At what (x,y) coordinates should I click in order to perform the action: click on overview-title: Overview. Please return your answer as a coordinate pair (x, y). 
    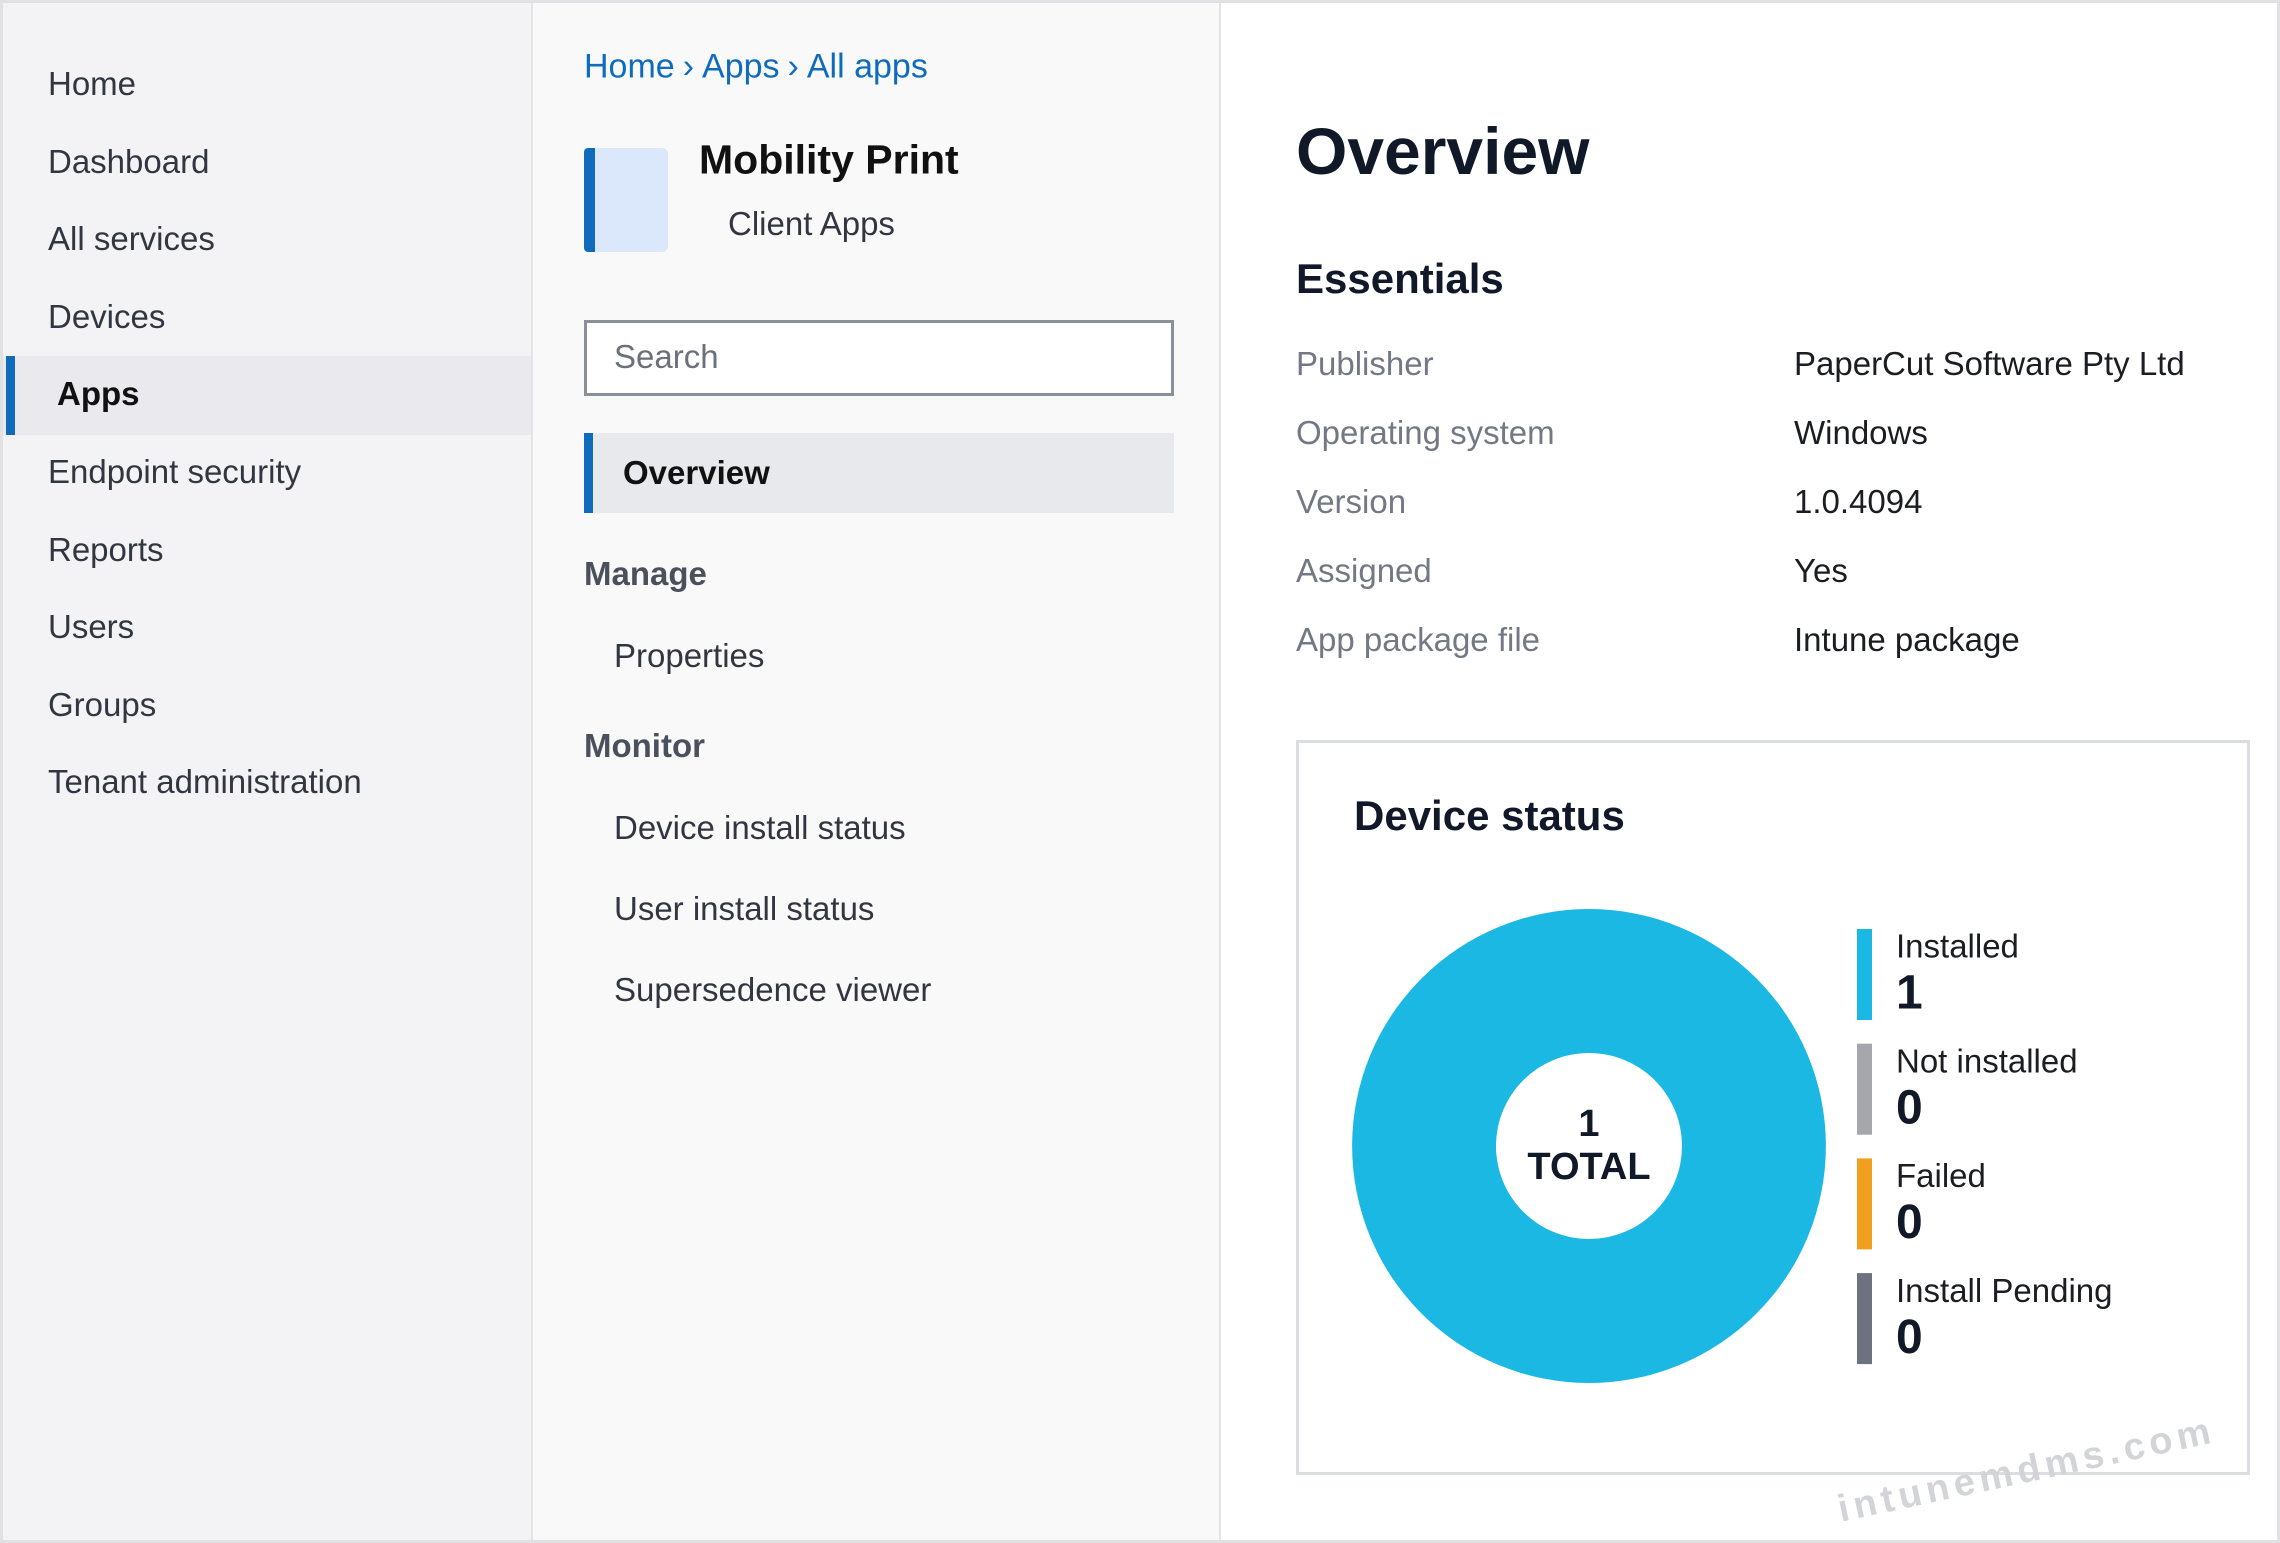
    Looking at the image, I should click on (1443, 151).